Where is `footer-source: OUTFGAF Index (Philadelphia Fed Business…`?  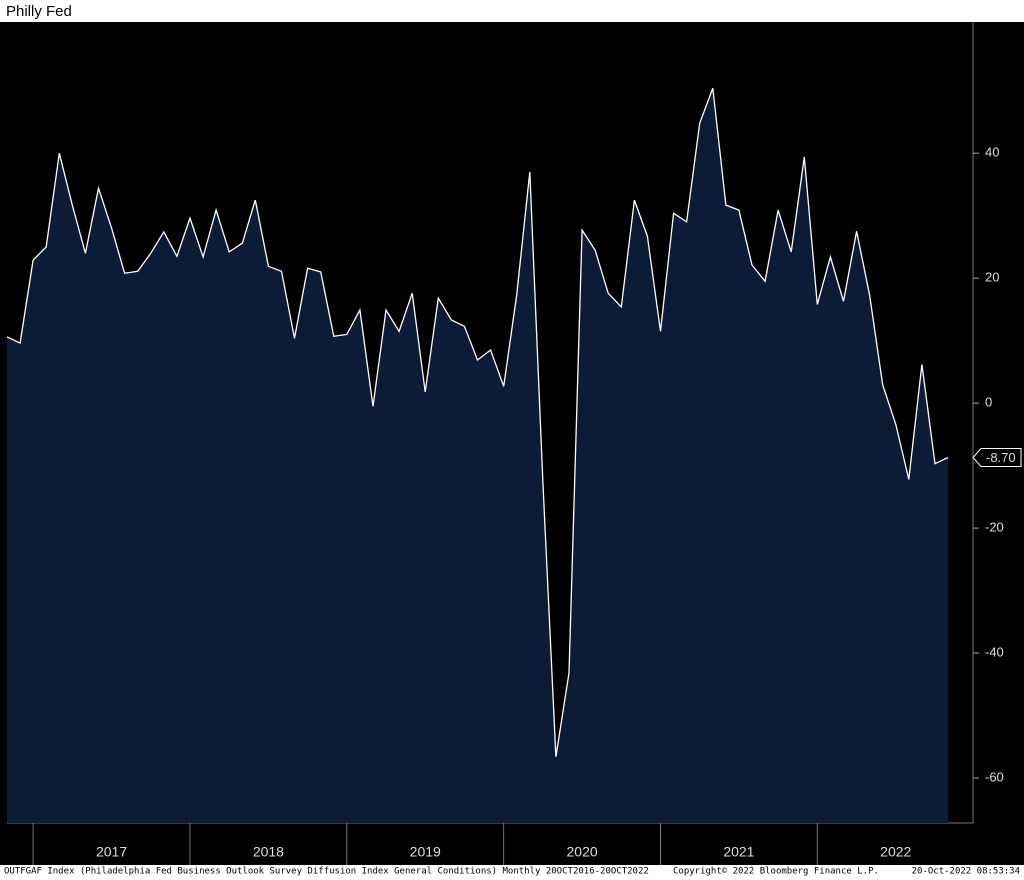 footer-source: OUTFGAF Index (Philadelphia Fed Business… is located at coordinates (326, 872).